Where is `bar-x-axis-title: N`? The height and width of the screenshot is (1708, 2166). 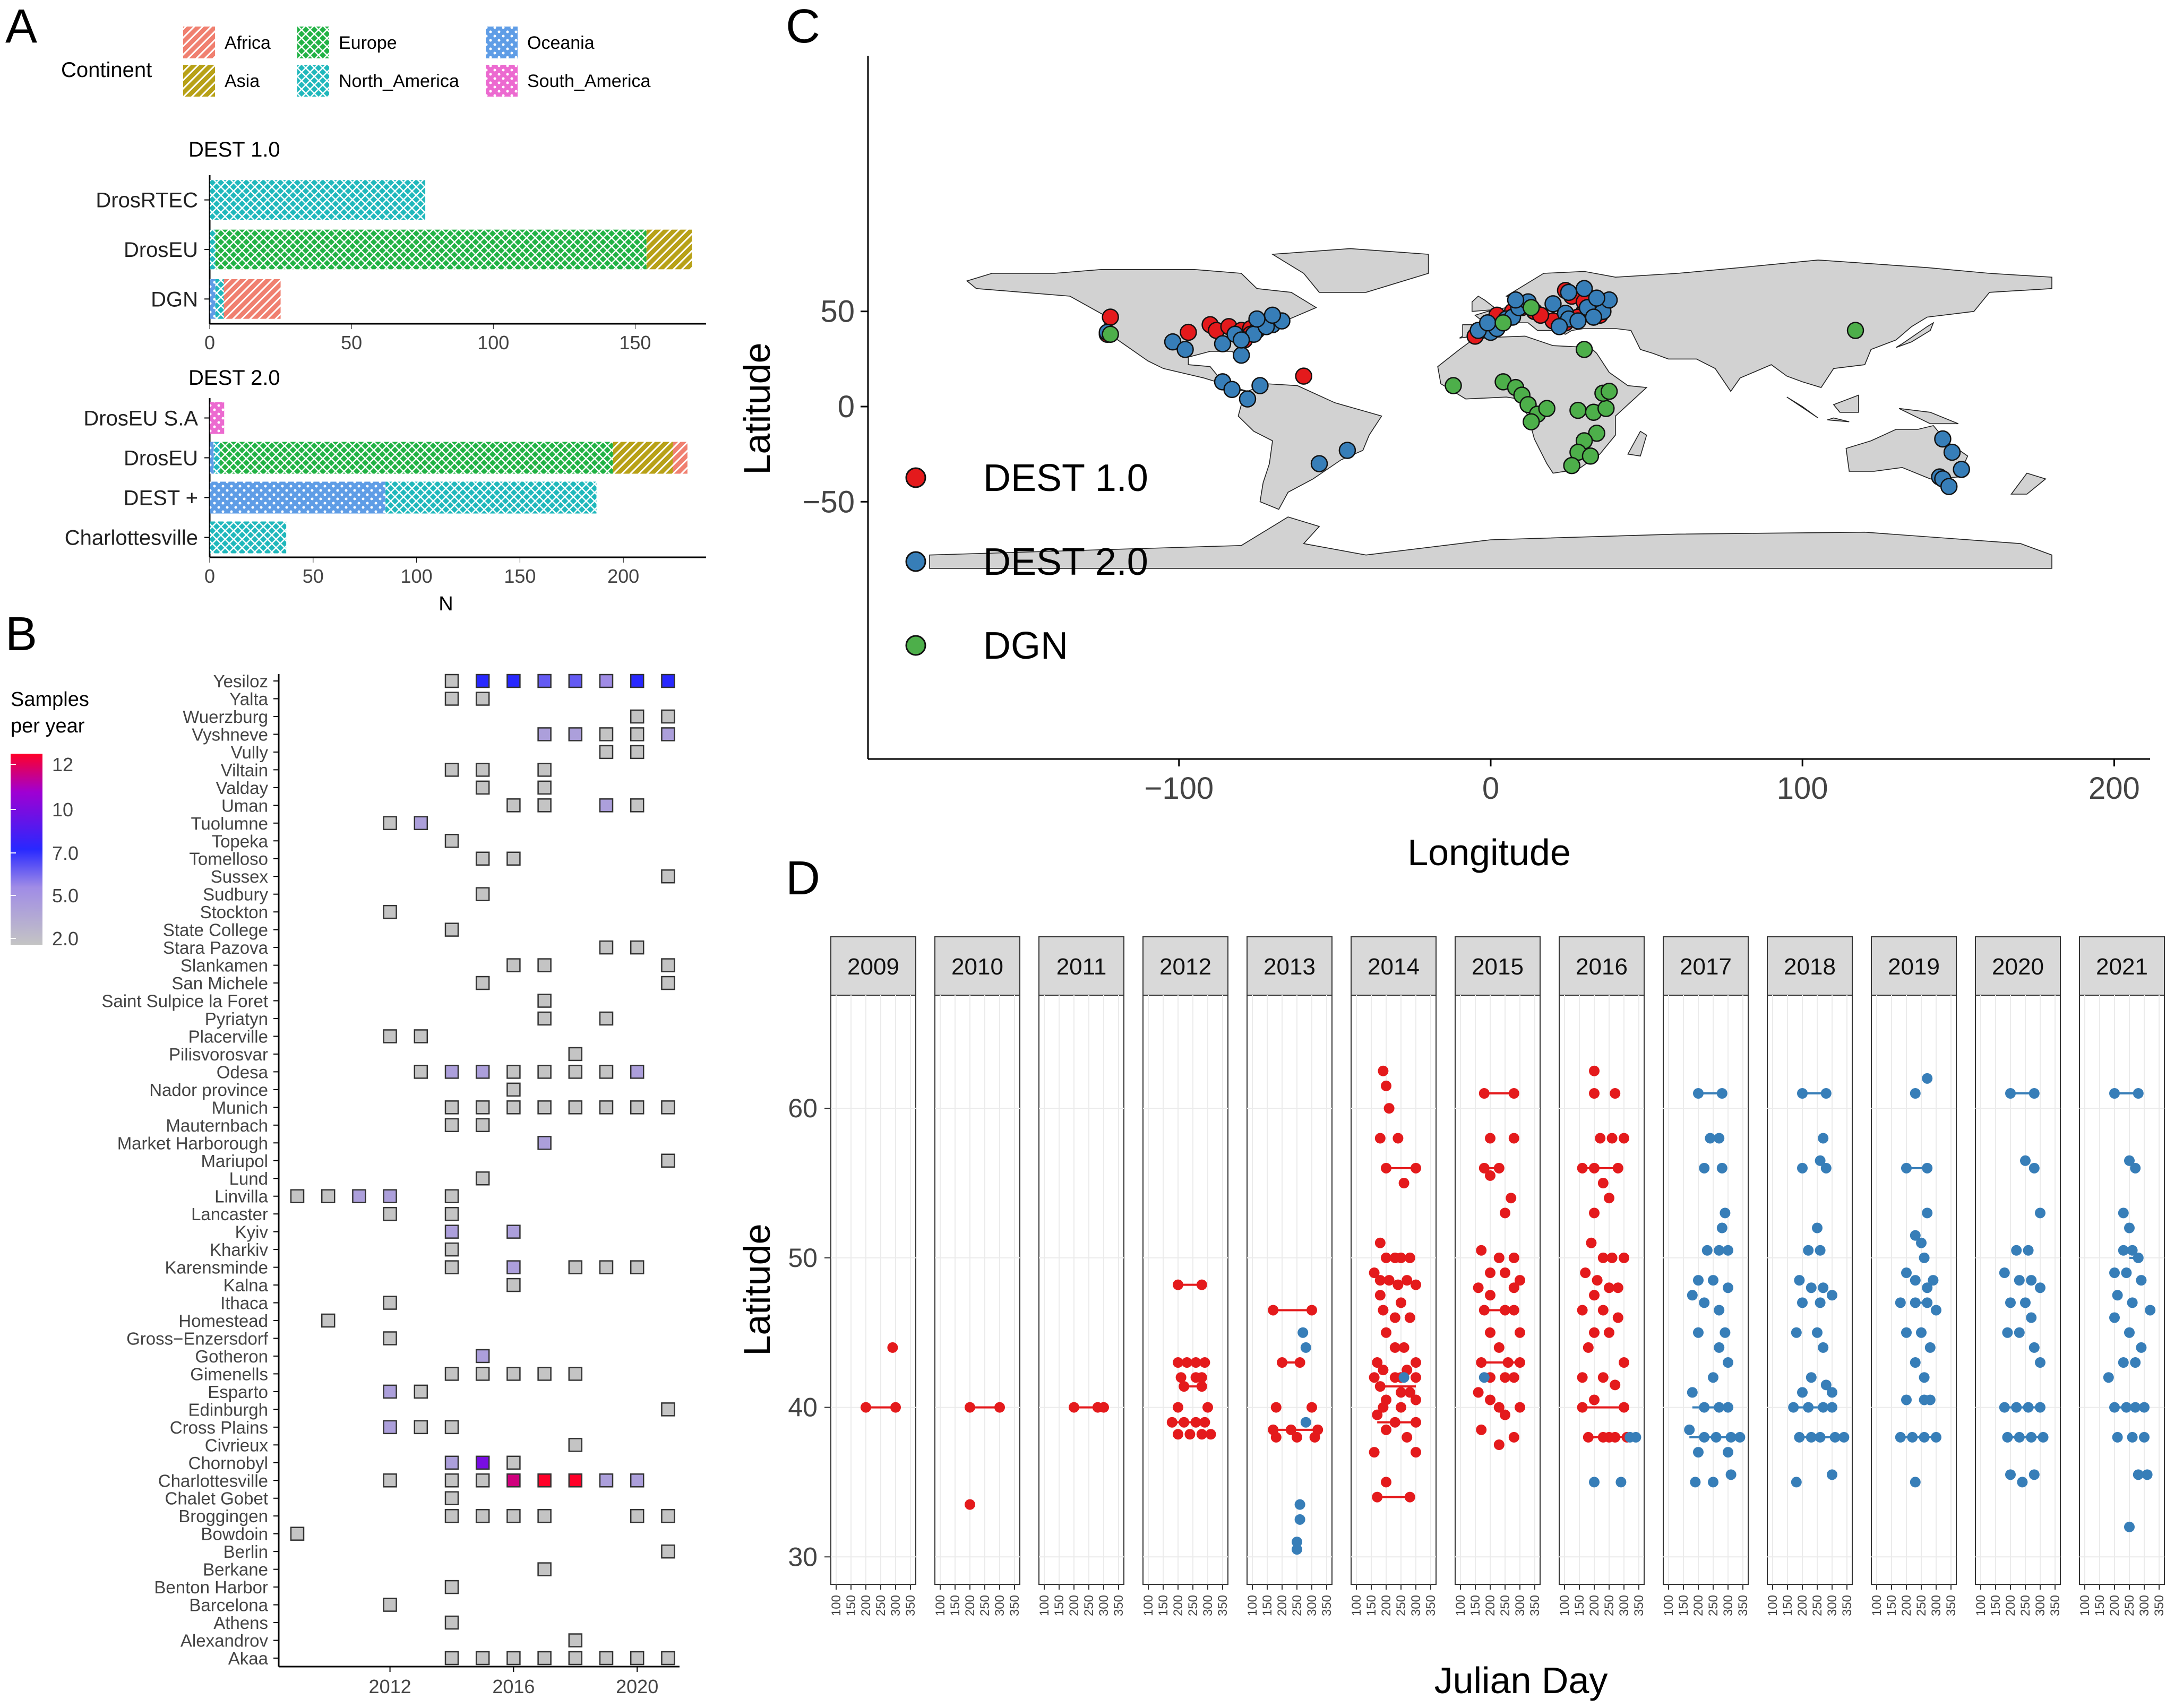 bar-x-axis-title: N is located at coordinates (446, 604).